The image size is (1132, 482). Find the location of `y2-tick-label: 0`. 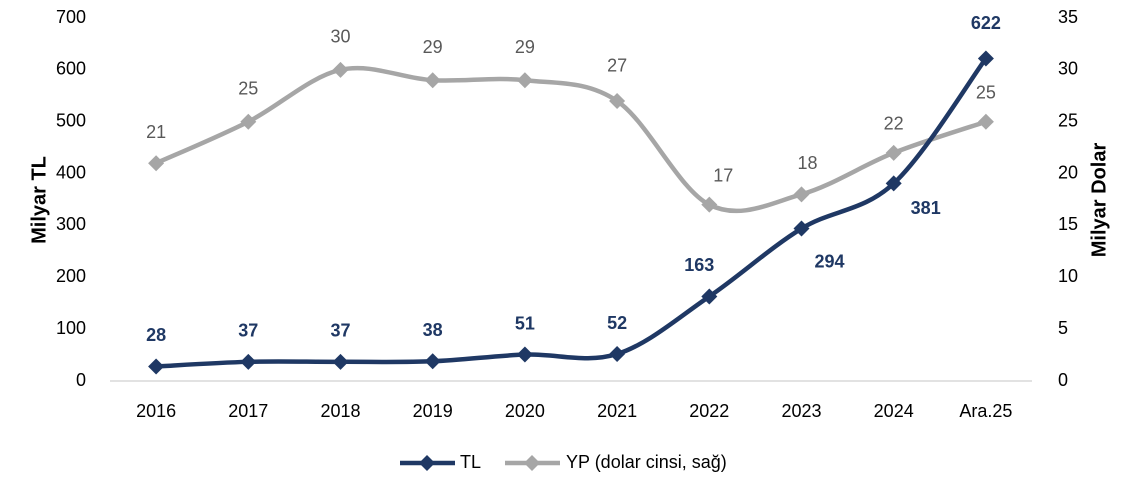

y2-tick-label: 0 is located at coordinates (1063, 380).